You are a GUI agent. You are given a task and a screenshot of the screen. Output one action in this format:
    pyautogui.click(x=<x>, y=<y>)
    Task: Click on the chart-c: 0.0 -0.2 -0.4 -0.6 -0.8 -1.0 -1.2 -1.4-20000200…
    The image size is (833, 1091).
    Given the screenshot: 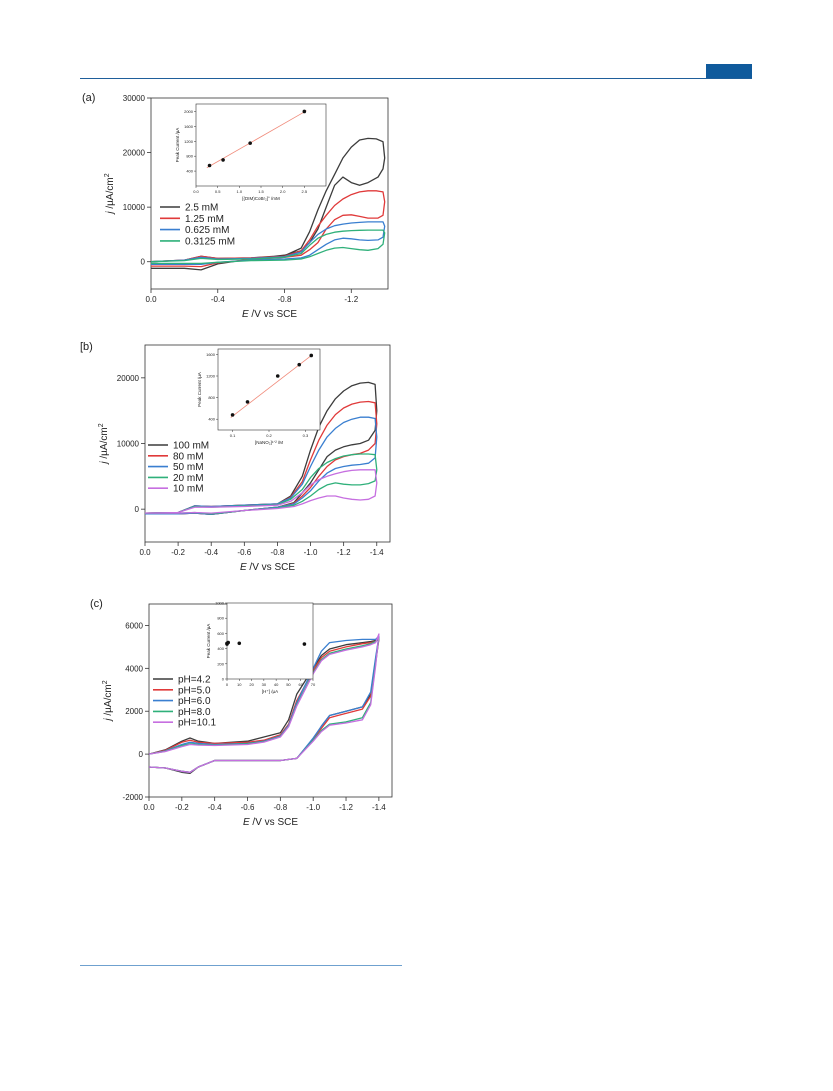 What is the action you would take?
    pyautogui.click(x=247, y=714)
    